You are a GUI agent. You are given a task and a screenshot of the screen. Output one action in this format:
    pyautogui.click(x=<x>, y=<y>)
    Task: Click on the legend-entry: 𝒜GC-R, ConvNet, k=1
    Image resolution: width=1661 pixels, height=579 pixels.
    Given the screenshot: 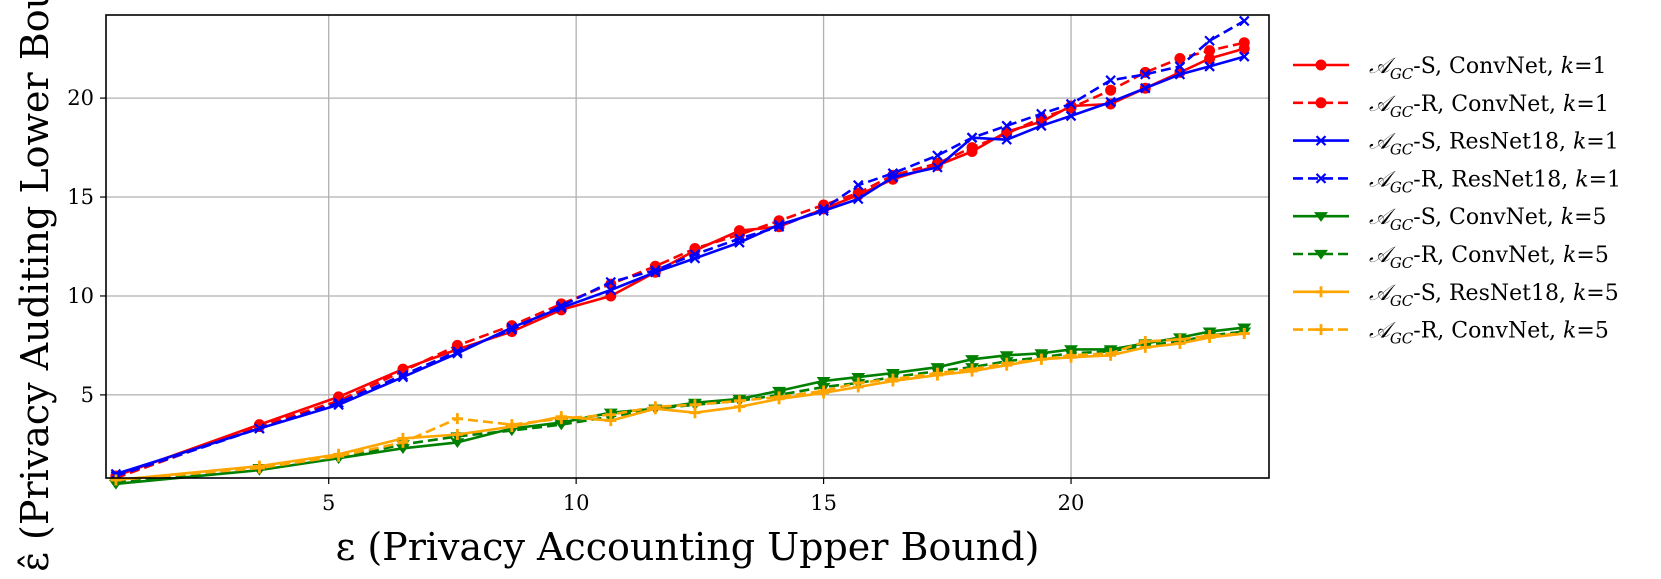 What is the action you would take?
    pyautogui.click(x=1451, y=106)
    